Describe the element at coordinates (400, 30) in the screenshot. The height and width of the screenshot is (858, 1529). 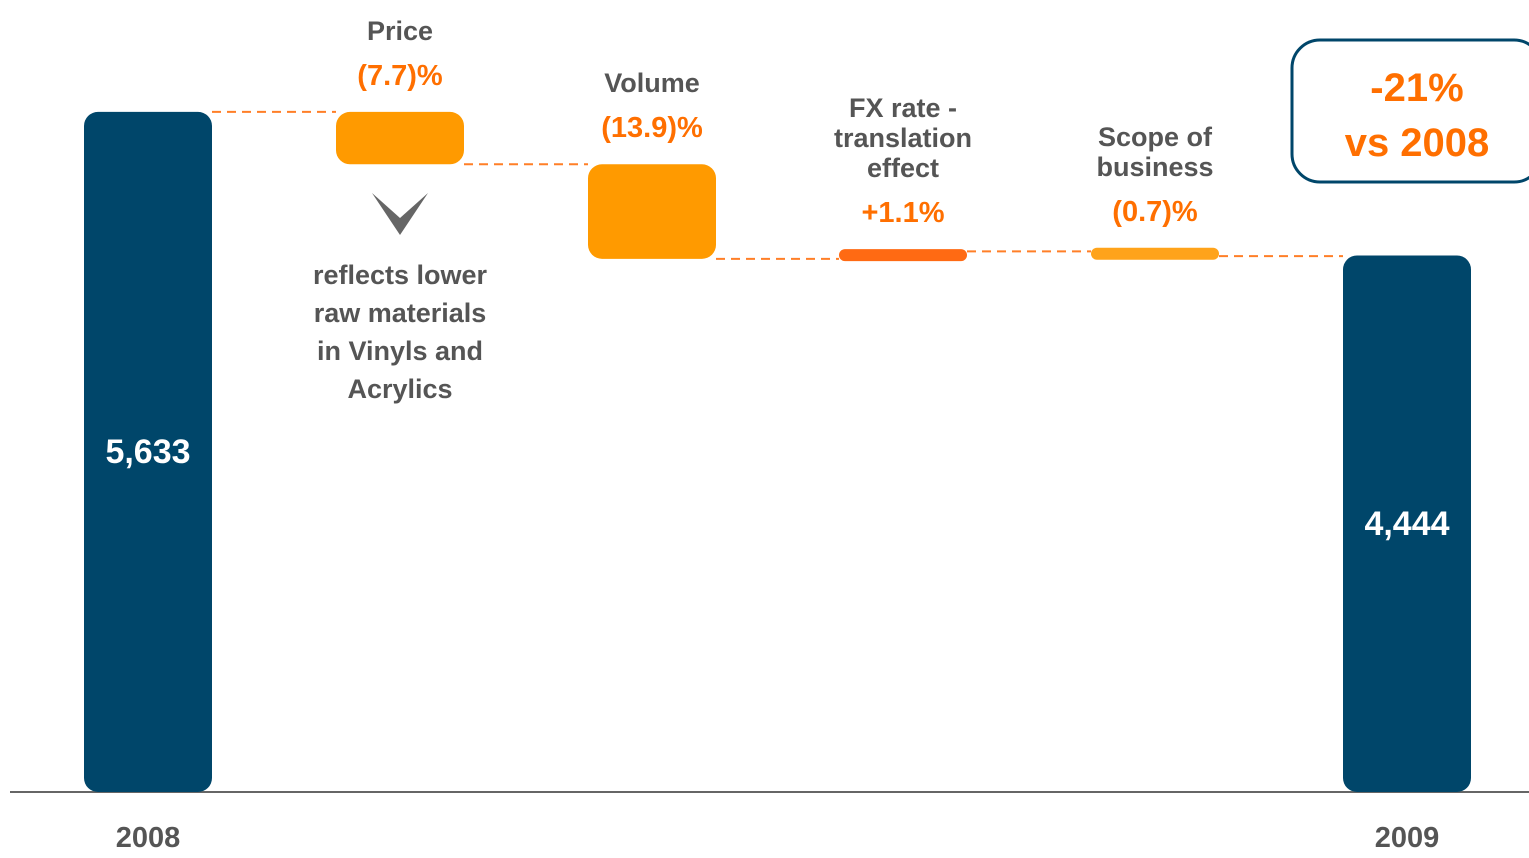
I see `category-label: Price` at that location.